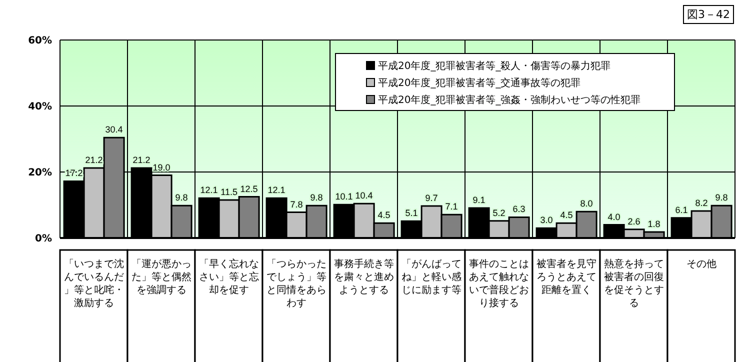  I want to click on data-label: 2.6, so click(634, 221).